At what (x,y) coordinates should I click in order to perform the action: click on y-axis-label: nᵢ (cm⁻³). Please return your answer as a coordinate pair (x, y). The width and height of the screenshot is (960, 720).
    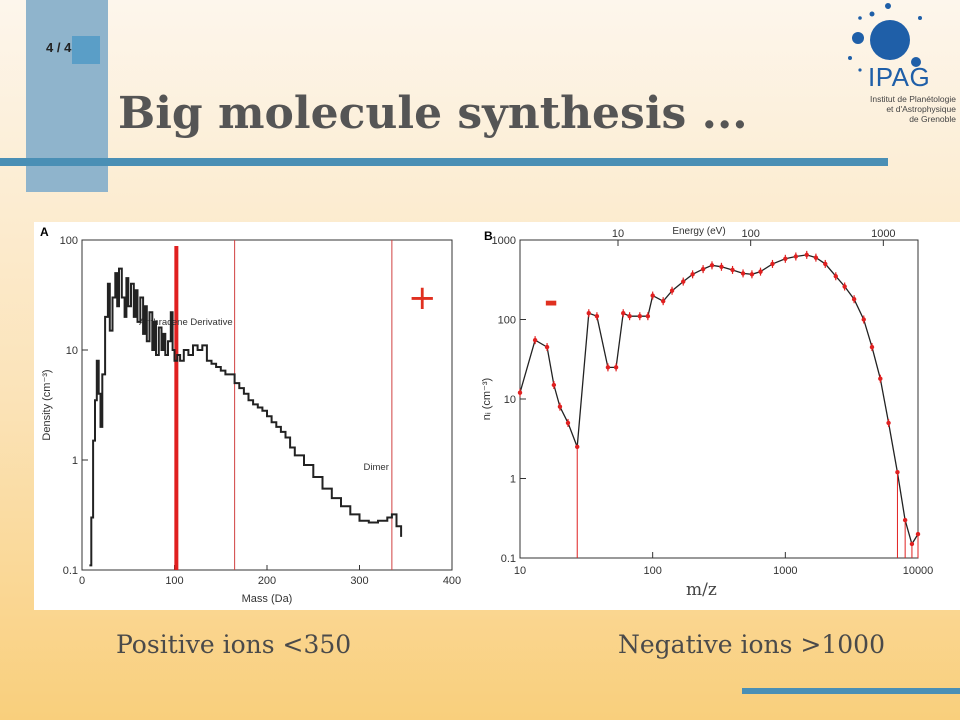
    Looking at the image, I should click on (487, 399).